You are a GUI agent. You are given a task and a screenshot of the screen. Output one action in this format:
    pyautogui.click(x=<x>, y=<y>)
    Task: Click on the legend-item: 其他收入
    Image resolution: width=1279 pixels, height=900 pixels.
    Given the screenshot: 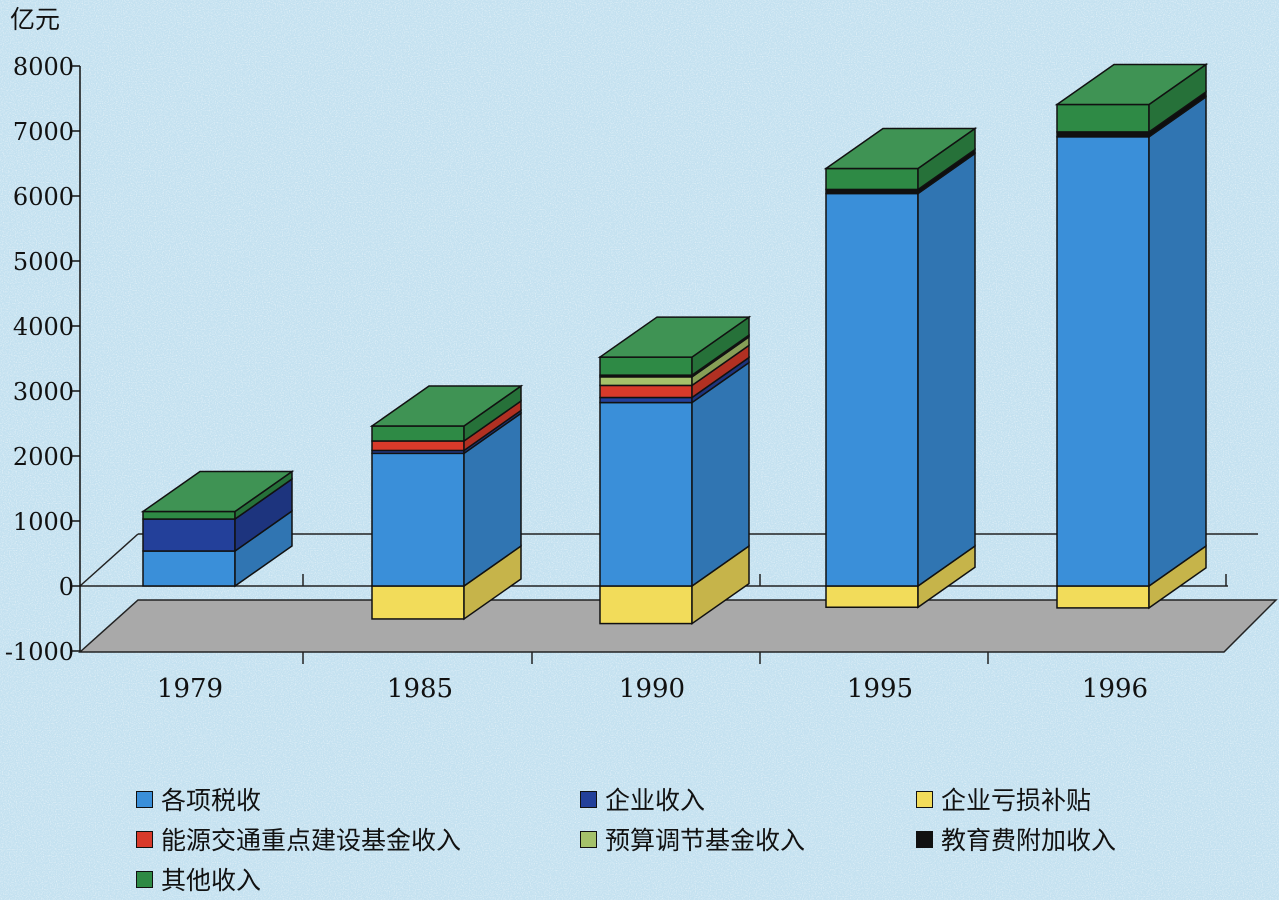 What is the action you would take?
    pyautogui.click(x=198, y=879)
    